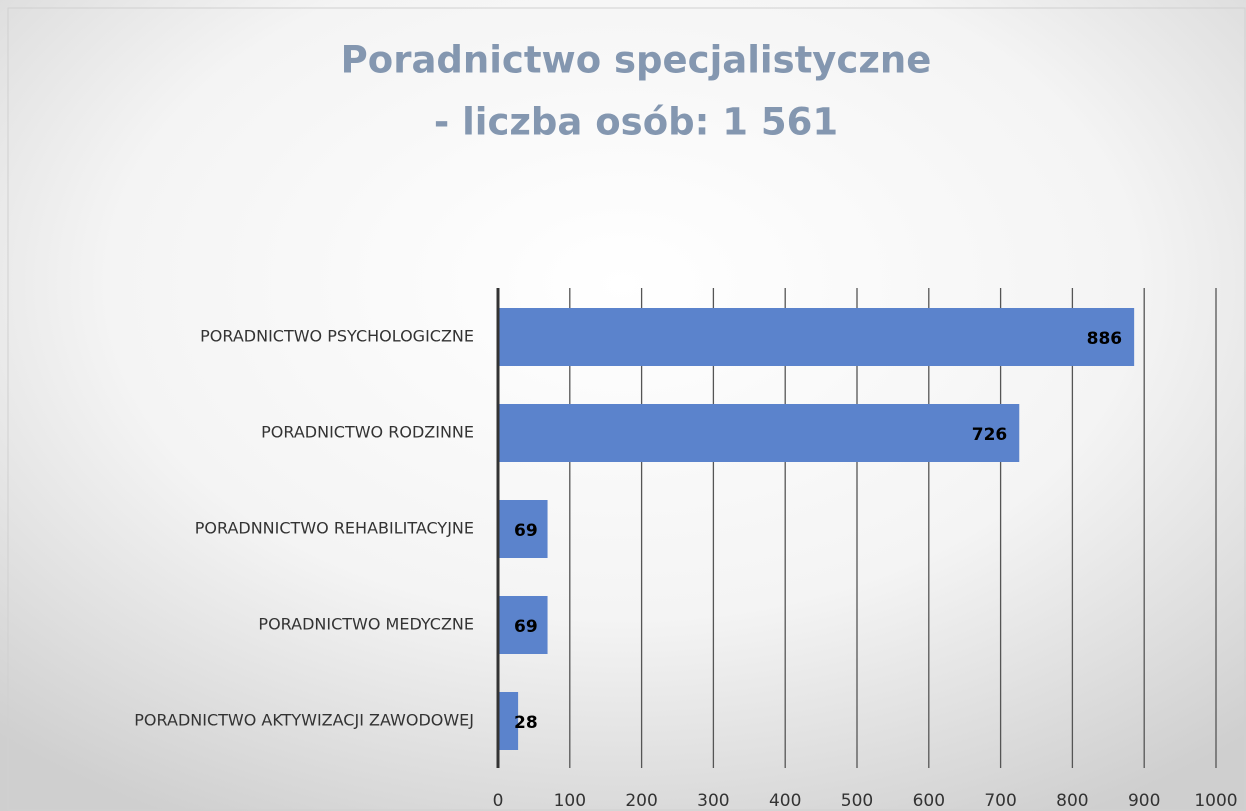 The height and width of the screenshot is (811, 1246). Describe the element at coordinates (526, 723) in the screenshot. I see `data-label: 28` at that location.